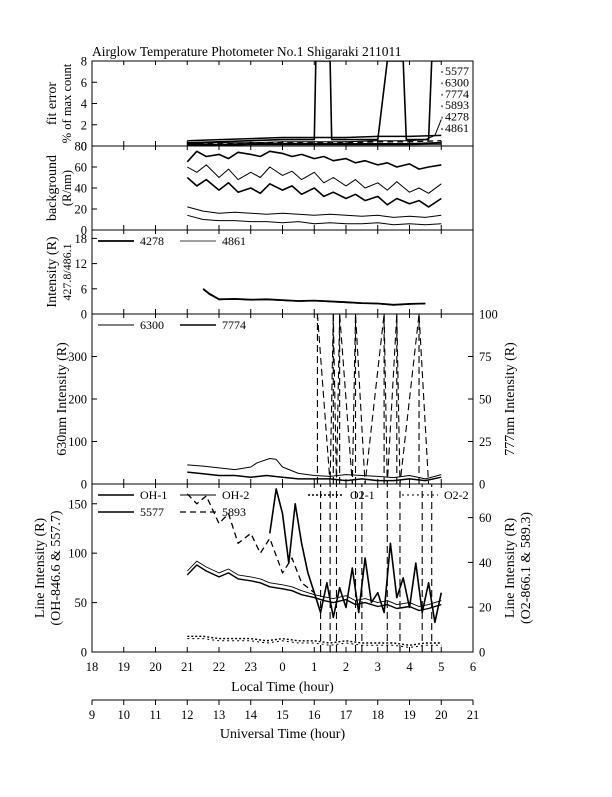 This screenshot has width=612, height=797. I want to click on universal-time-tick-label: 14, so click(251, 715).